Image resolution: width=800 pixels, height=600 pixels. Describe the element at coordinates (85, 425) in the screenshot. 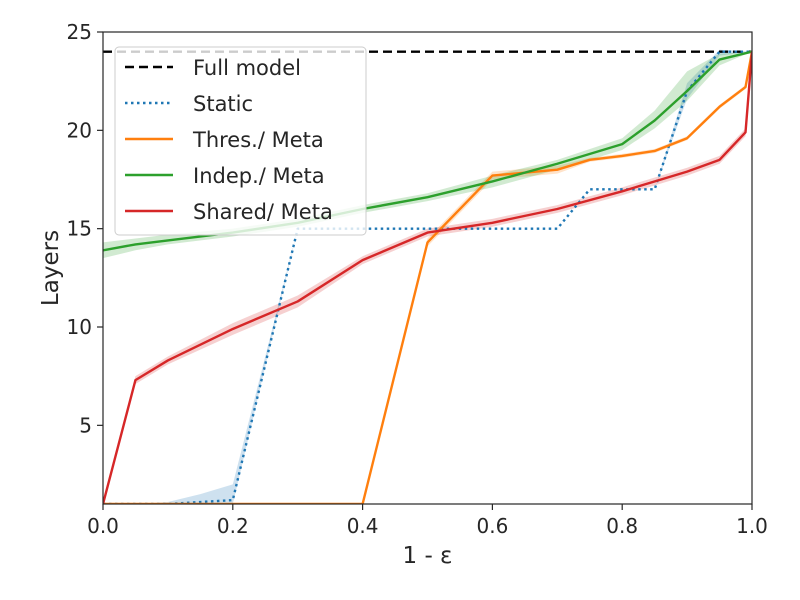

I see `y-tick-label: 5` at that location.